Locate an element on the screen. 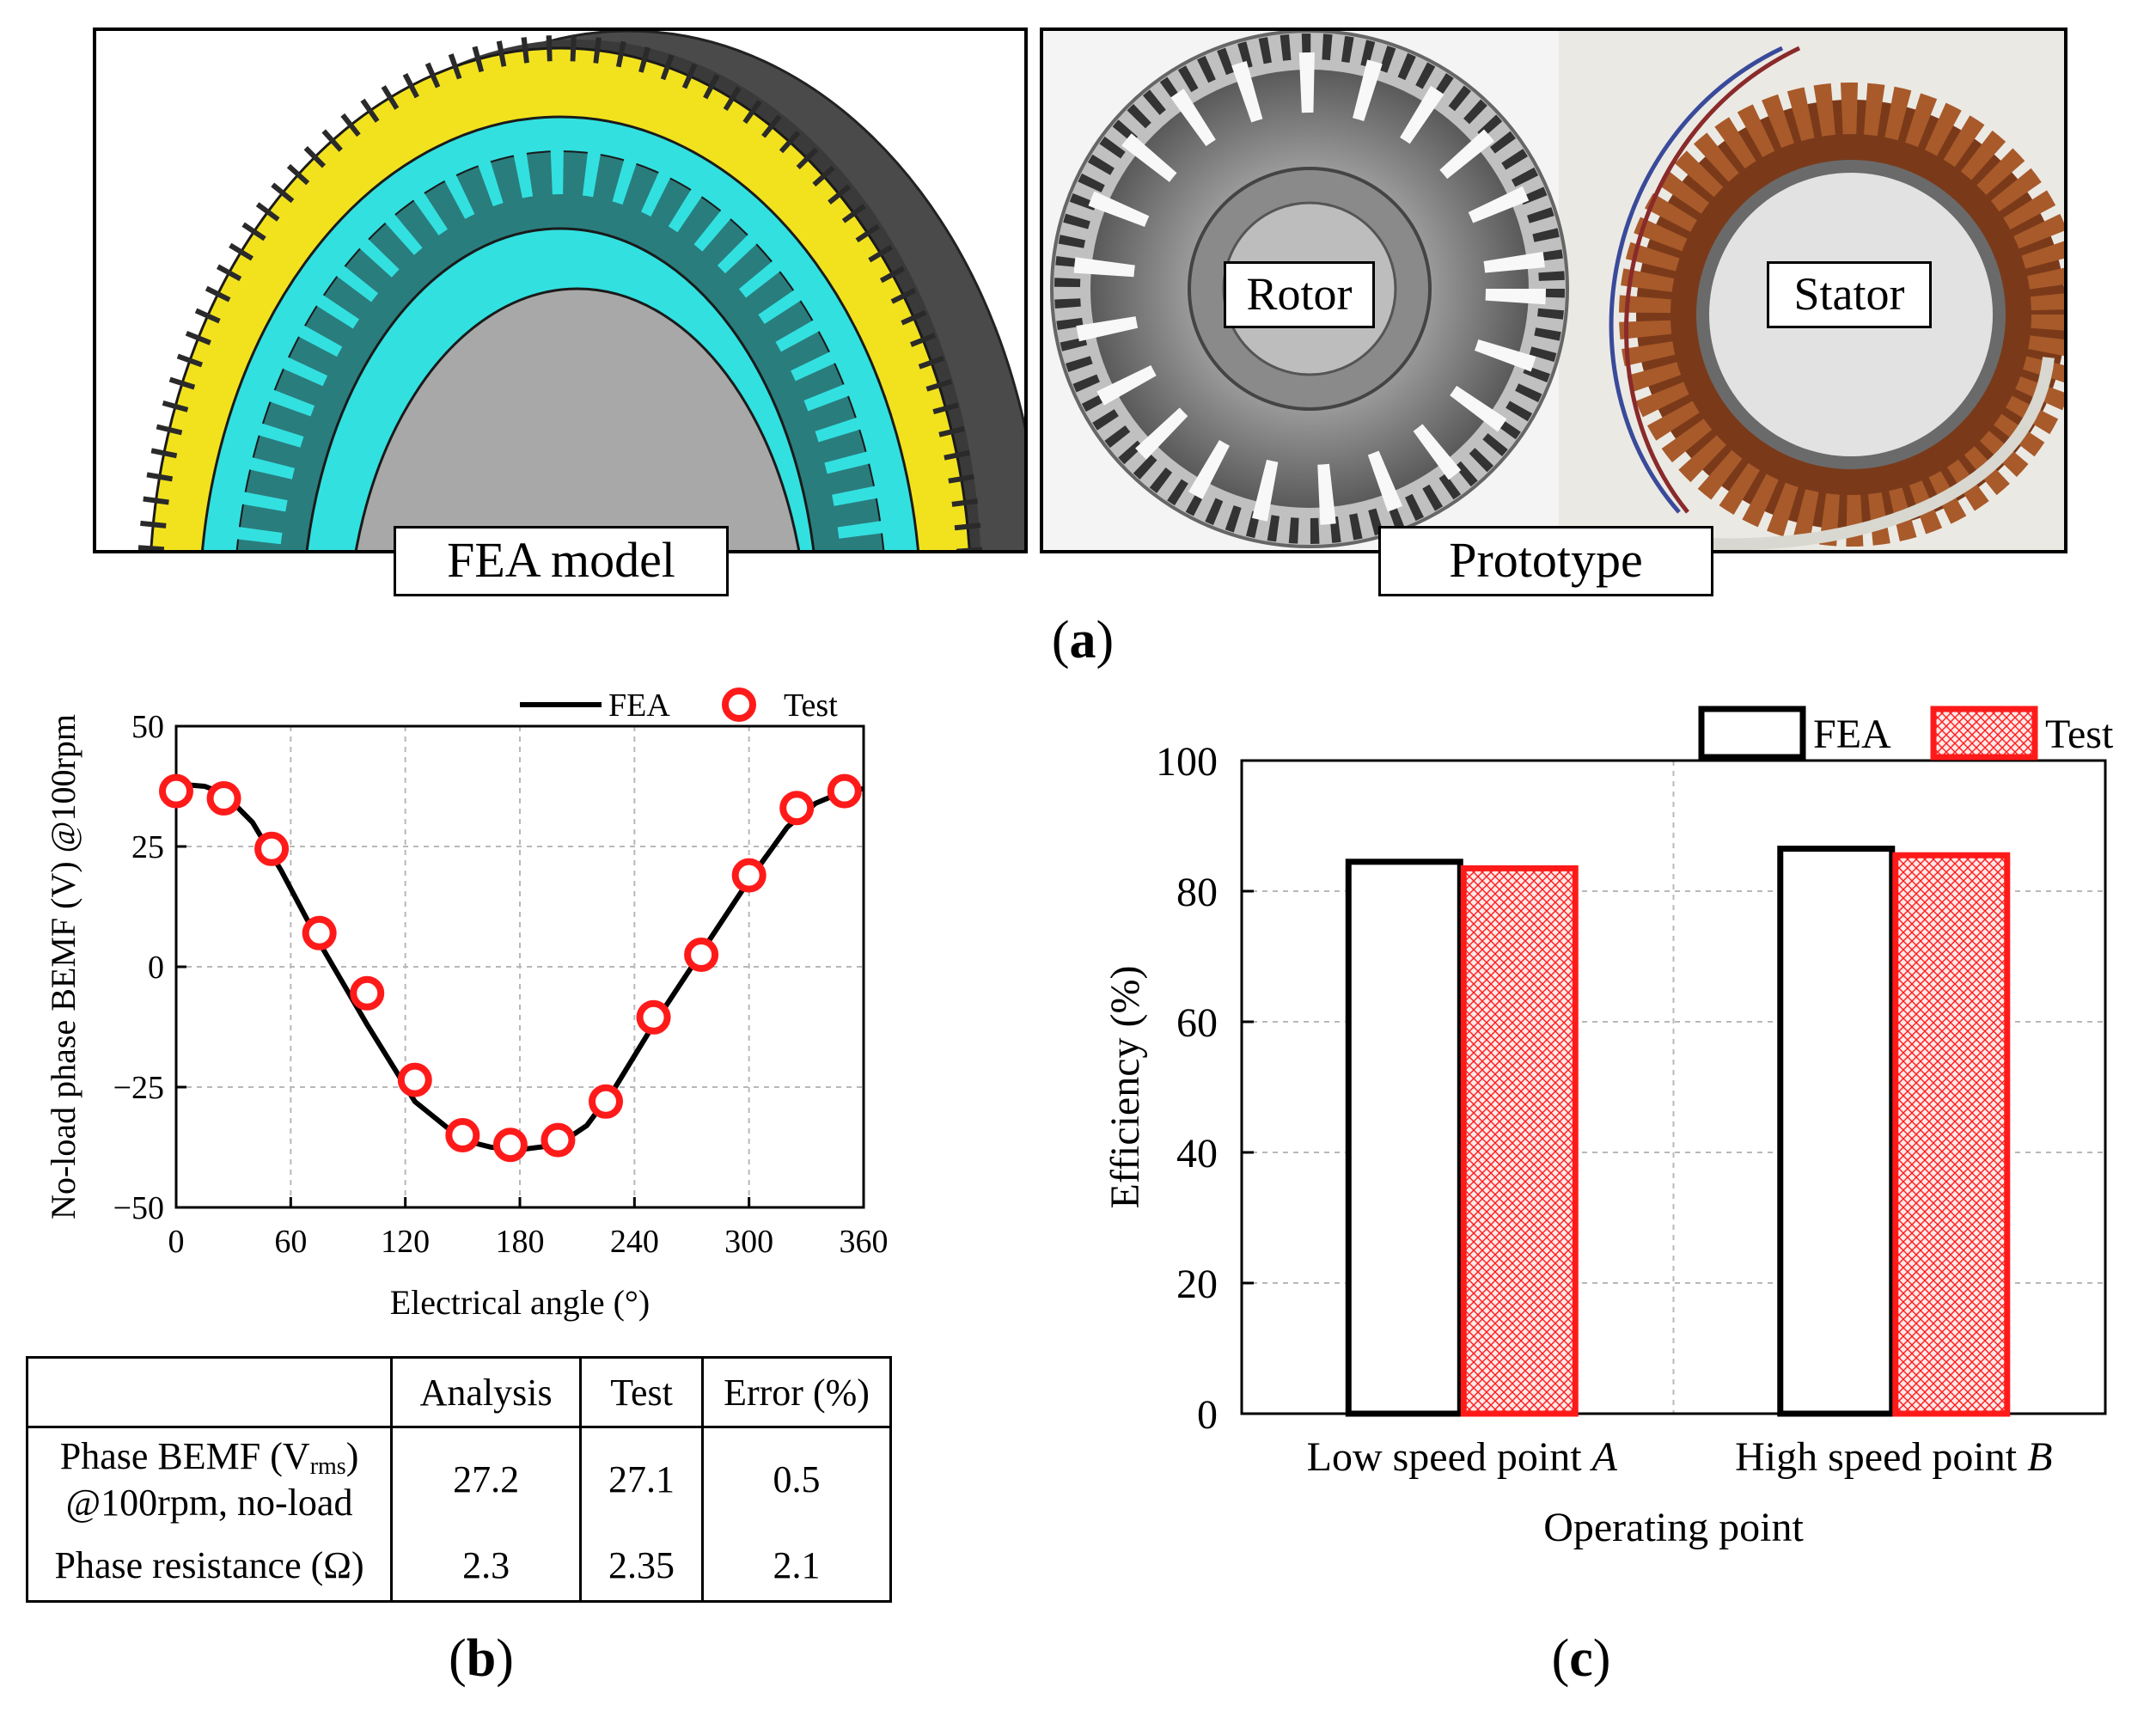 The image size is (2156, 1711). table-cell: 2.3 is located at coordinates (486, 1566).